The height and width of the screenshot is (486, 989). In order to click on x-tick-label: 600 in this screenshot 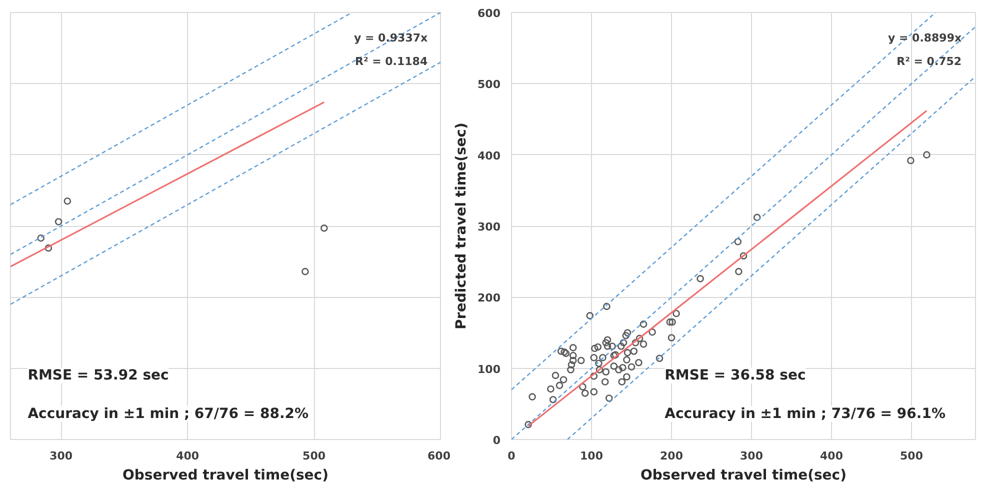, I will do `click(439, 456)`.